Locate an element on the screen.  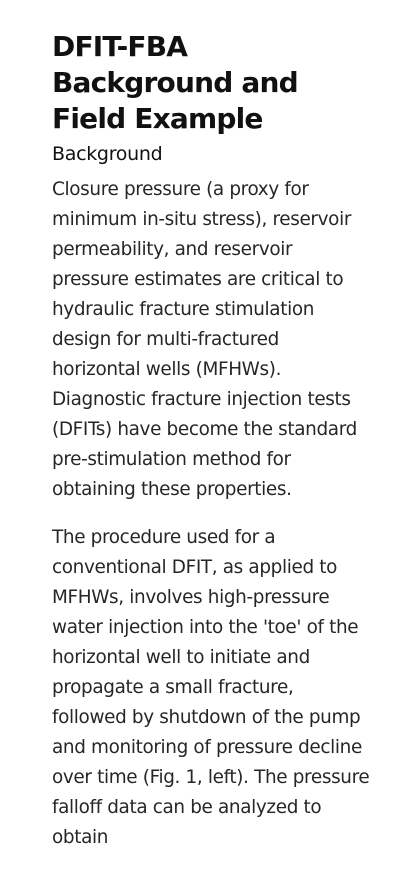
section-heading-background: Background is located at coordinates (107, 154).